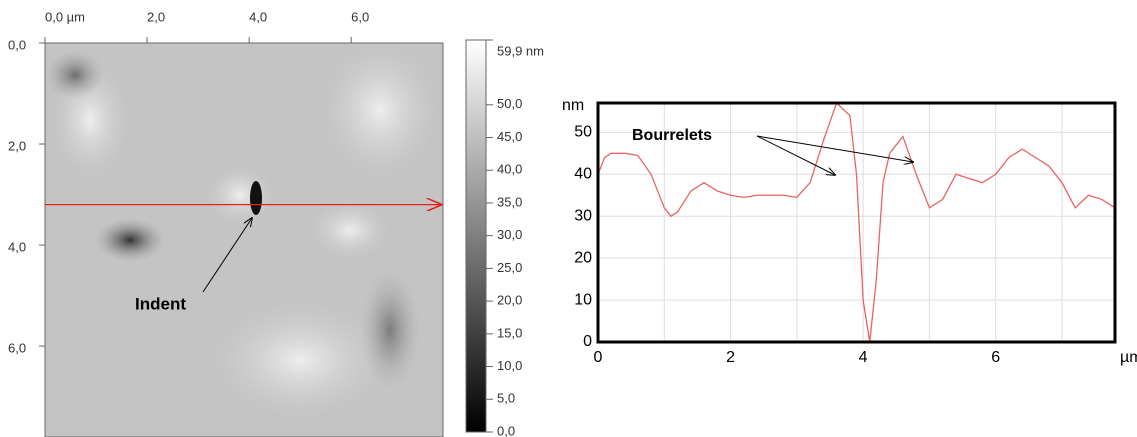 This screenshot has width=1137, height=437. I want to click on annotation: Bourrelets, so click(672, 135).